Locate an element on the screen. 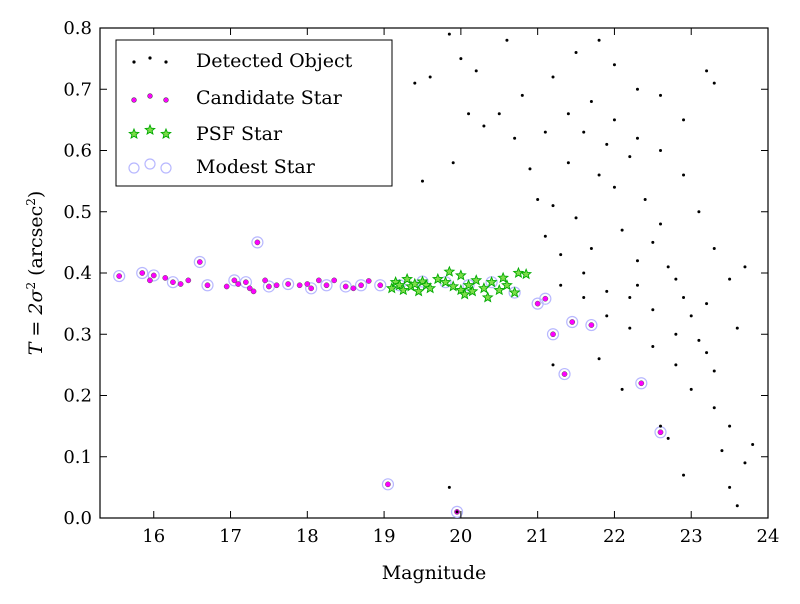  x-tick-label: 18 is located at coordinates (307, 536).